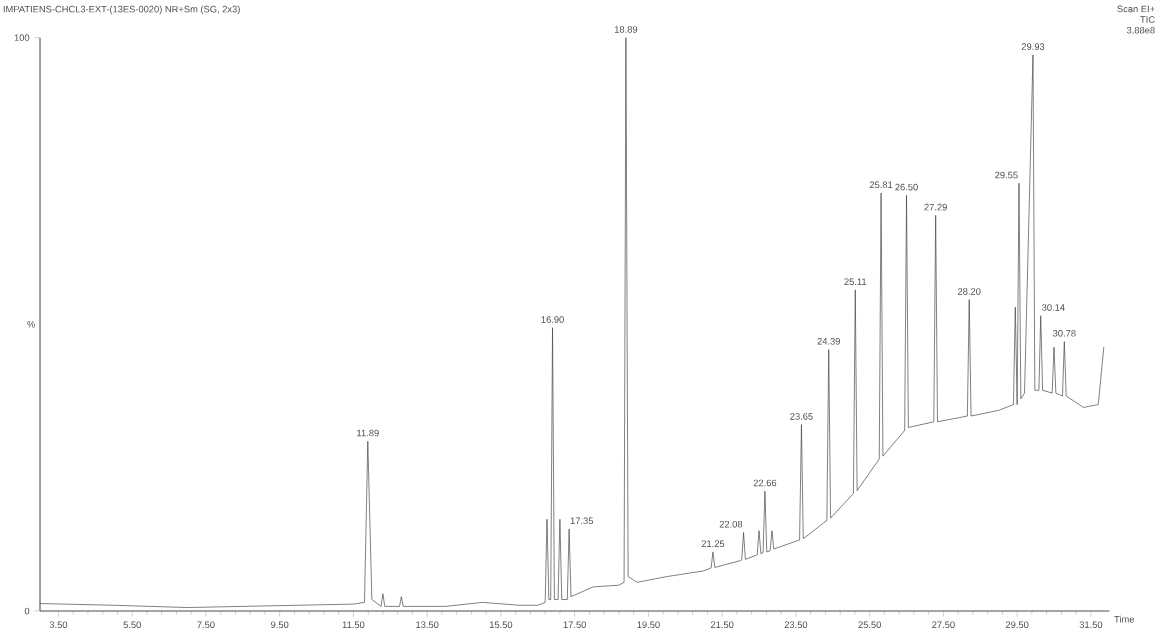 The image size is (1158, 631). What do you see at coordinates (1017, 624) in the screenshot?
I see `x-tick-label: 29.50` at bounding box center [1017, 624].